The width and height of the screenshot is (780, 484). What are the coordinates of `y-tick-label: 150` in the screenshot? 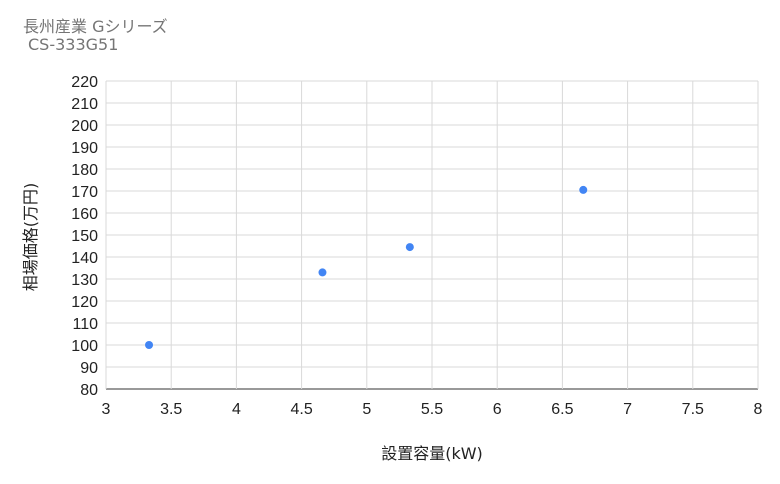 It's located at (84, 236).